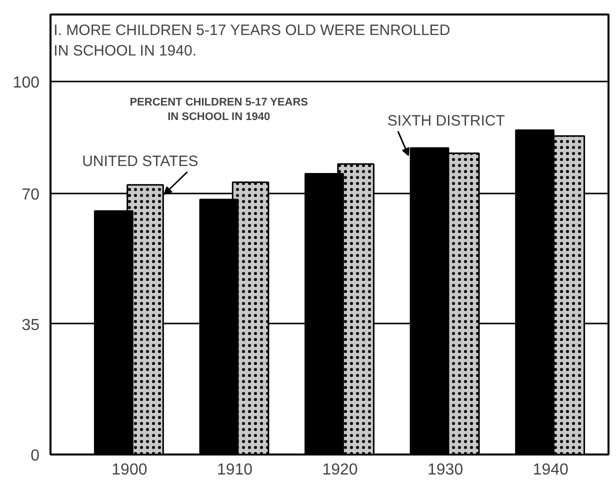 This screenshot has width=616, height=481. What do you see at coordinates (31, 195) in the screenshot?
I see `y-tick-label: 70` at bounding box center [31, 195].